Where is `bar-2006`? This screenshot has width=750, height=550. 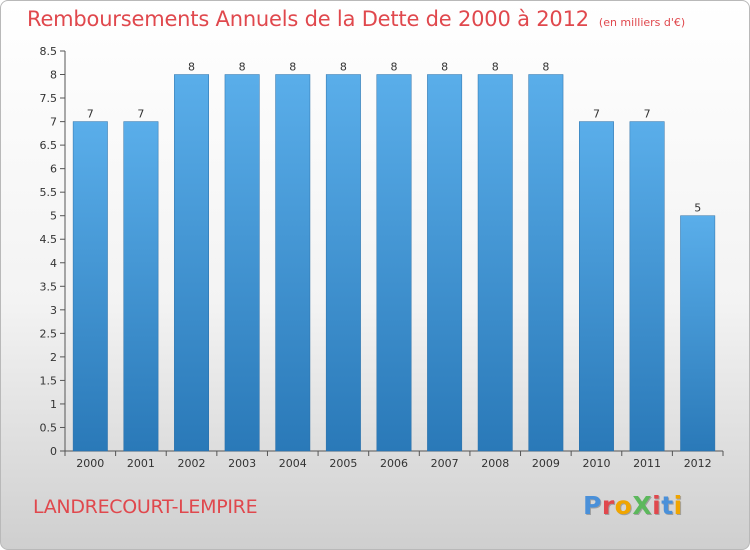
bar-2006 is located at coordinates (394, 263).